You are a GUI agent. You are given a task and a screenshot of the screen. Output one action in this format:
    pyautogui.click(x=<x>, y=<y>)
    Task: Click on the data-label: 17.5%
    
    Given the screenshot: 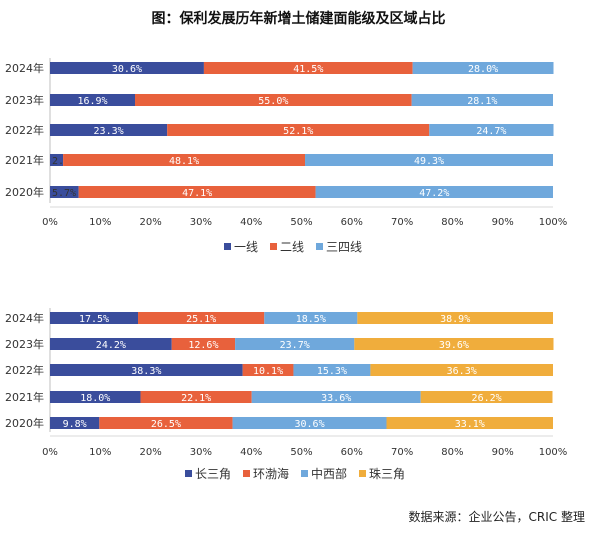 What is the action you would take?
    pyautogui.click(x=94, y=319)
    